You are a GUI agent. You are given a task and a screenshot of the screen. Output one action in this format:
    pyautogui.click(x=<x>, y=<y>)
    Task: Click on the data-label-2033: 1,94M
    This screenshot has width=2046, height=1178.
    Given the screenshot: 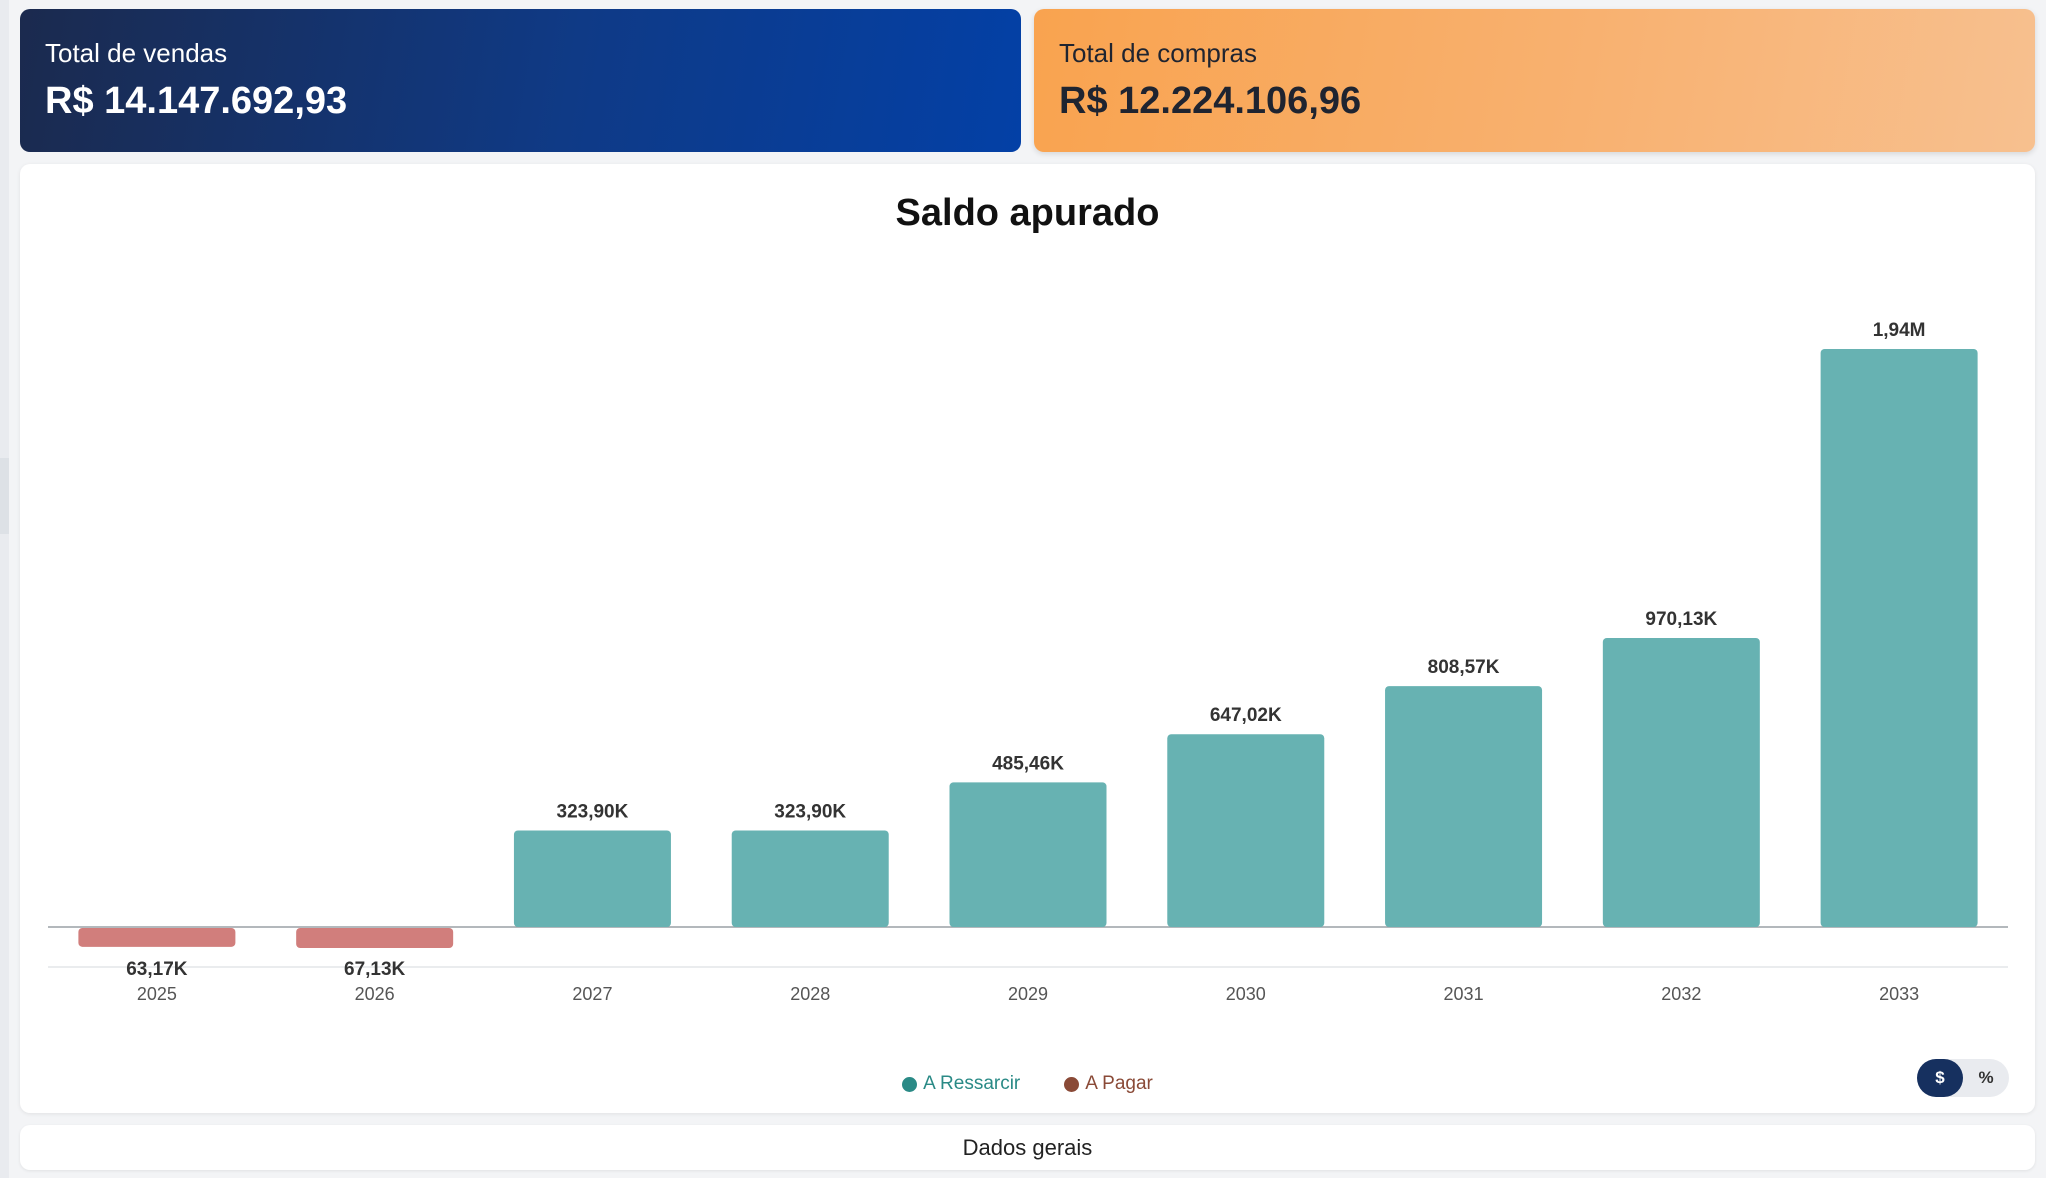 What is the action you would take?
    pyautogui.click(x=1899, y=330)
    